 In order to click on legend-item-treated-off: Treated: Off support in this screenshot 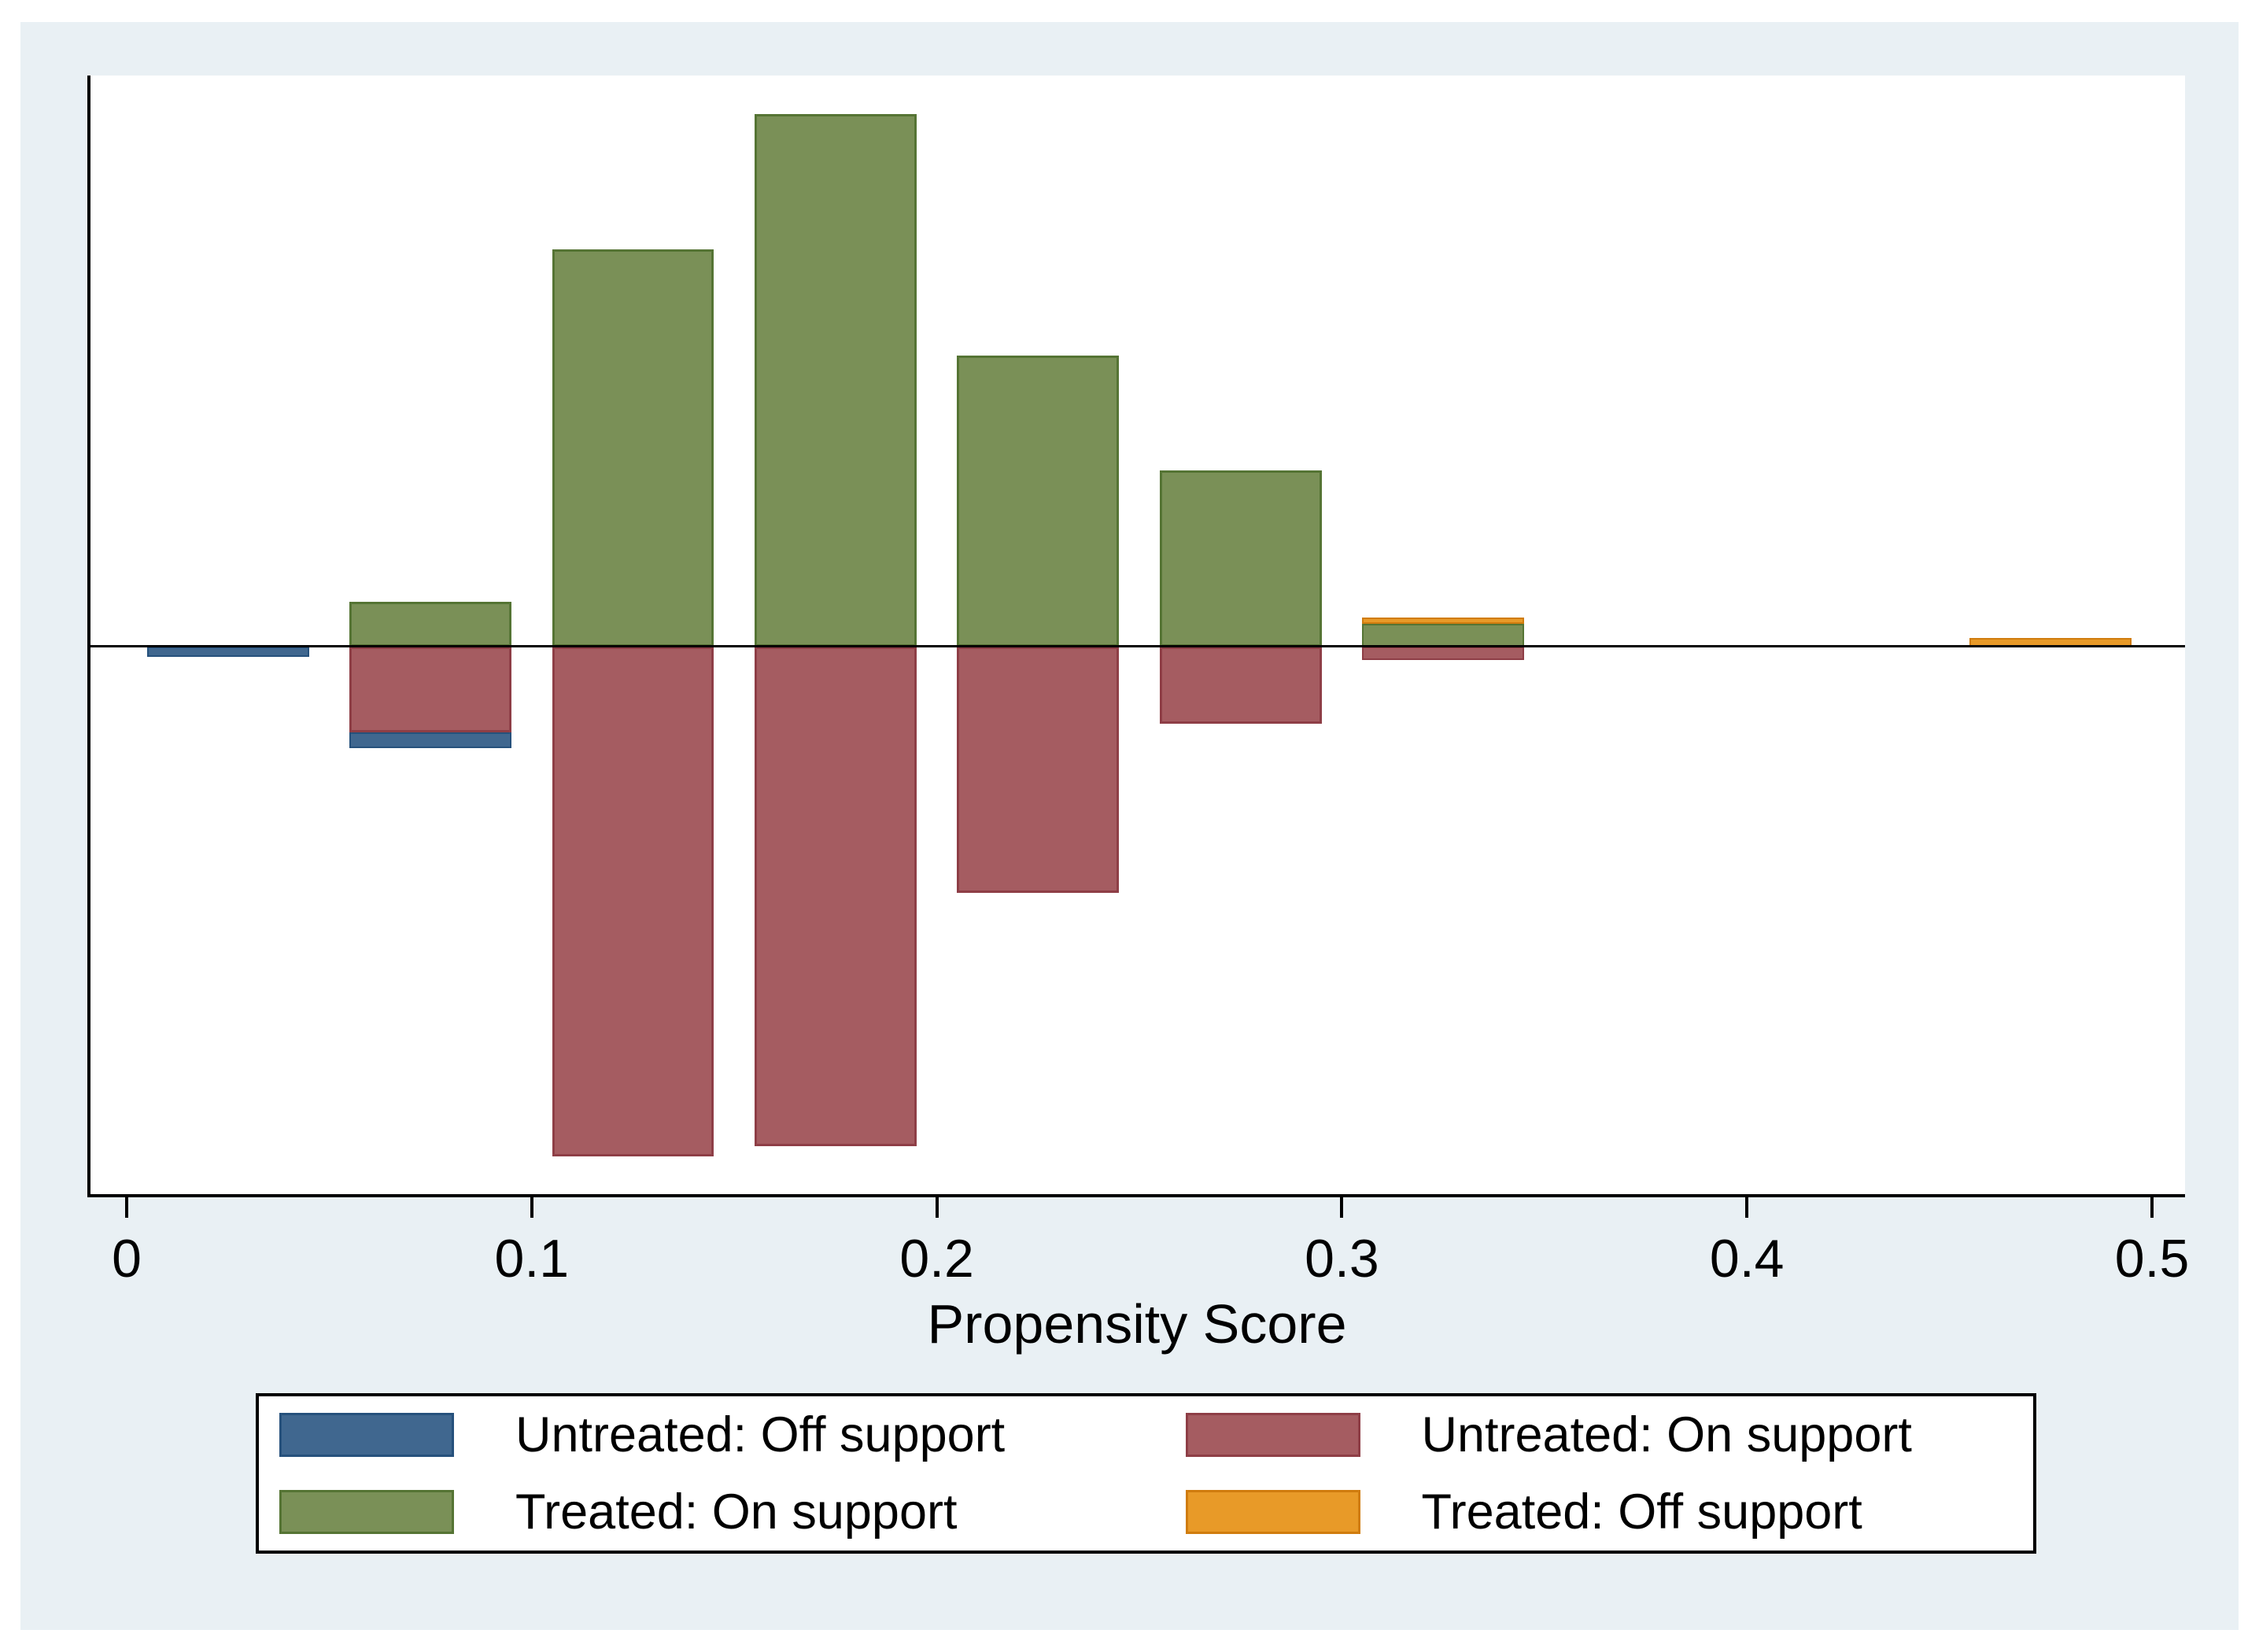, I will do `click(1590, 1512)`.